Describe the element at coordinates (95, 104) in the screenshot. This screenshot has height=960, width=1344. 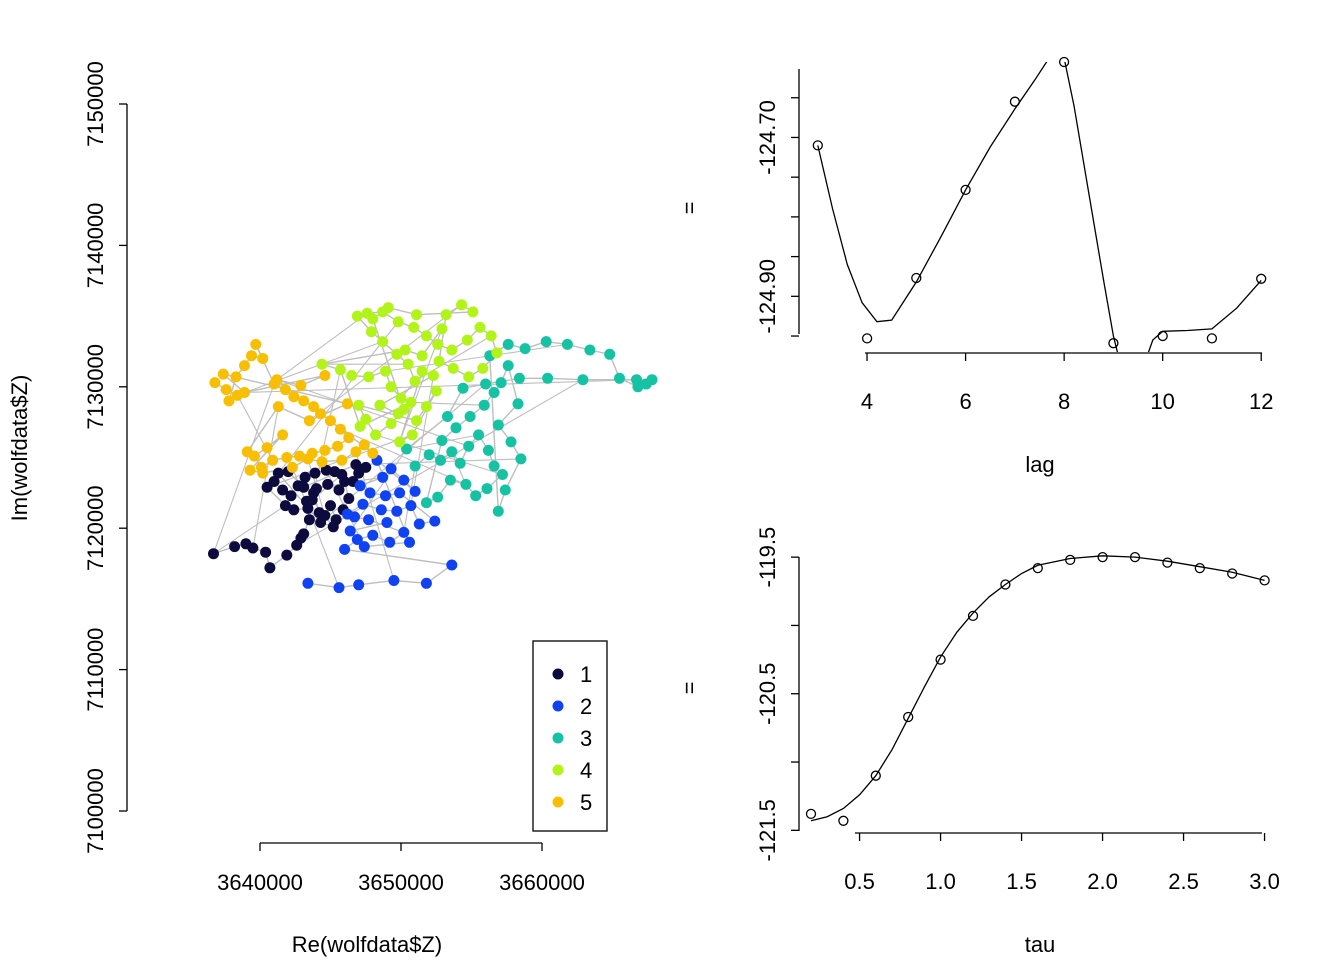
I see `scatter-y-tick-label: 7150000` at that location.